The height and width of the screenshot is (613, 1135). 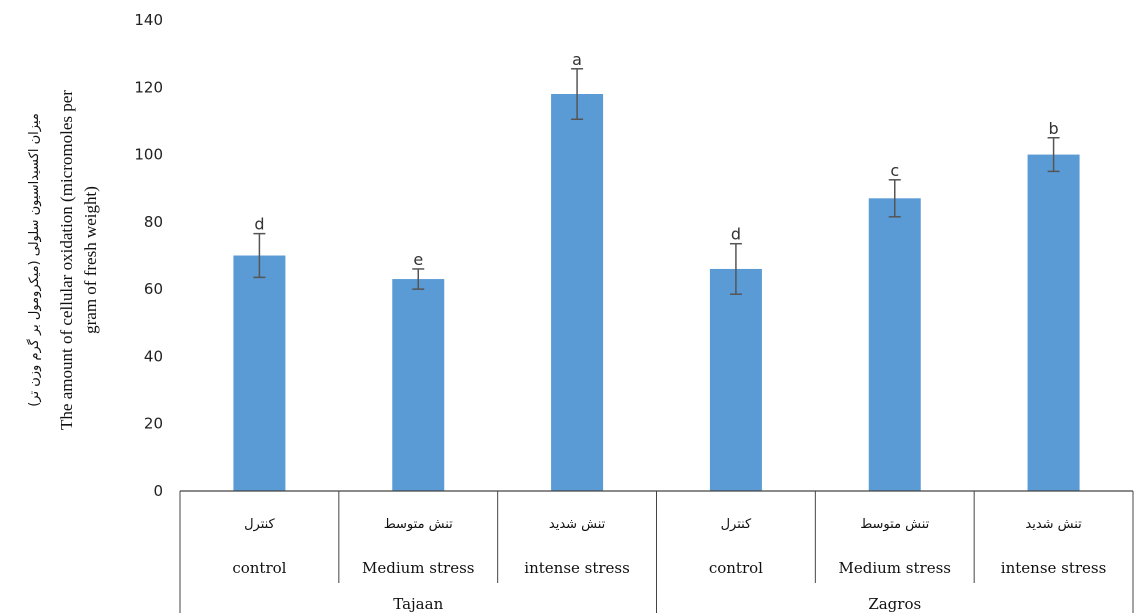 What do you see at coordinates (148, 20) in the screenshot?
I see `y-tick-label: 140` at bounding box center [148, 20].